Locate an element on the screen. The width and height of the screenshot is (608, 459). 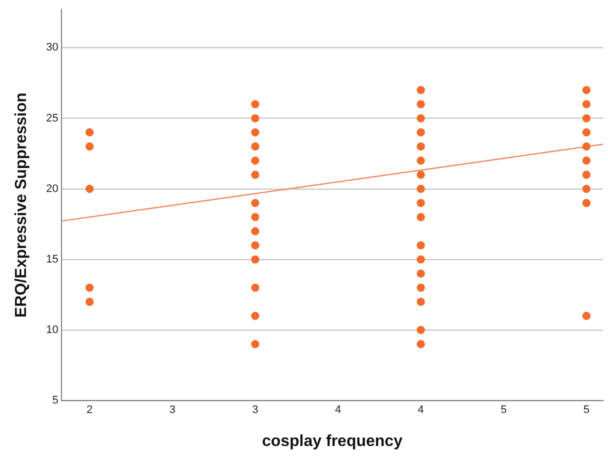
y-tick-label: 30 is located at coordinates (52, 48).